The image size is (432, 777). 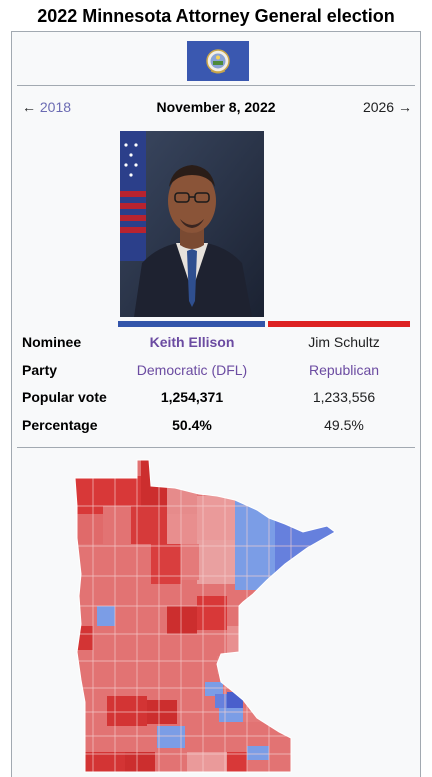 I want to click on nominee-row: Nominee Keith Ellison Jim Schultz, so click(x=216, y=342).